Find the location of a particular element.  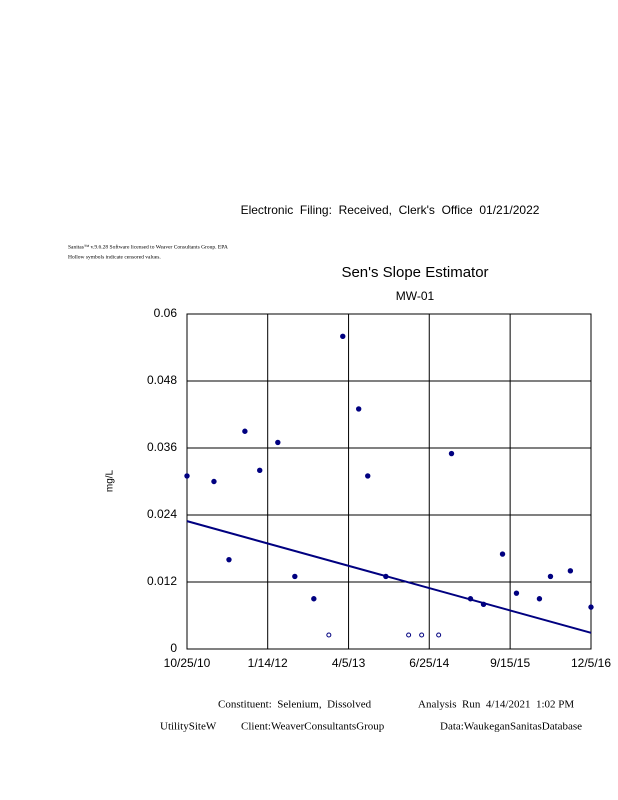

x-tick-label: 1/14/12 is located at coordinates (268, 663).